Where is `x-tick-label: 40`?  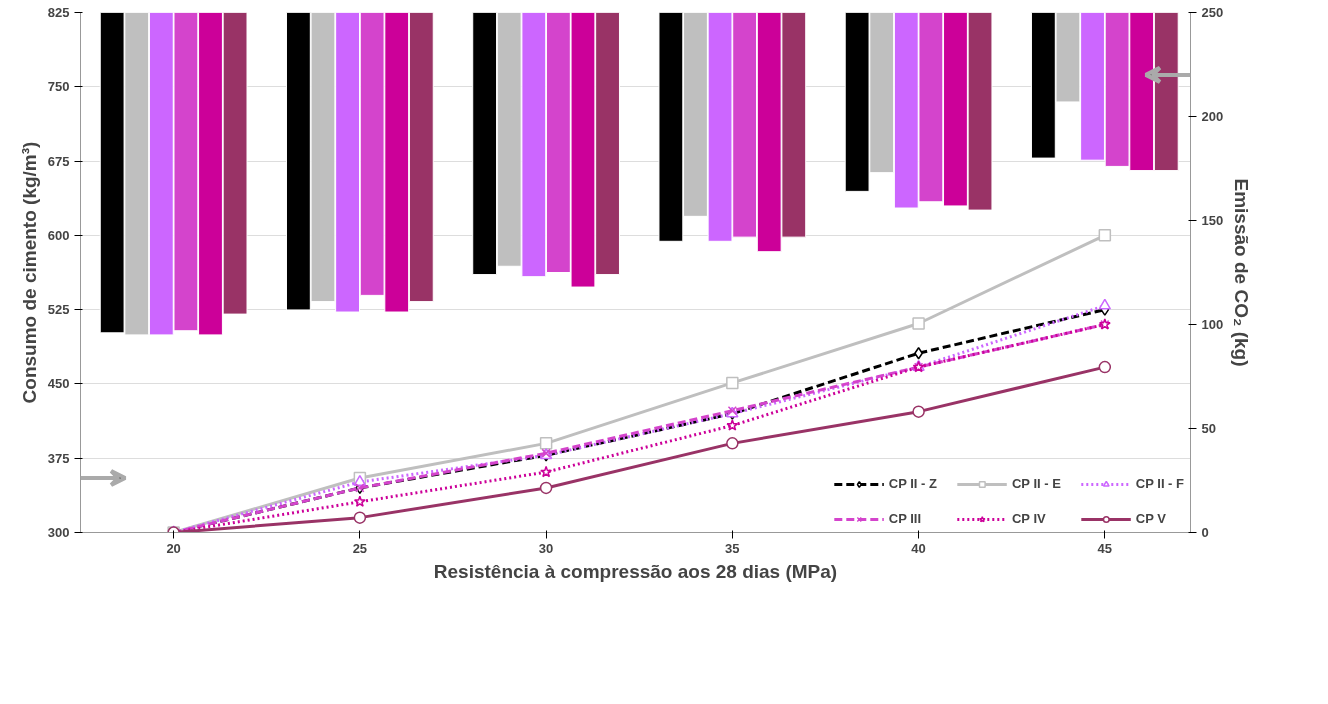
x-tick-label: 40 is located at coordinates (918, 548).